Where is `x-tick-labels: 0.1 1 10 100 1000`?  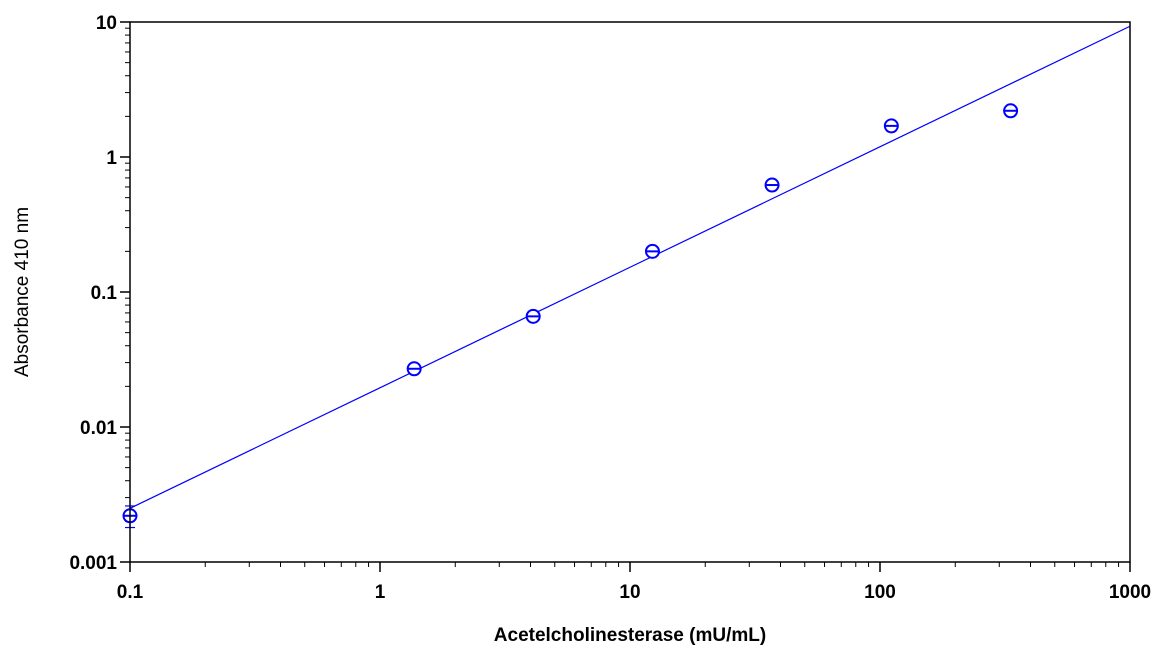
x-tick-labels: 0.1 1 10 100 1000 is located at coordinates (634, 592).